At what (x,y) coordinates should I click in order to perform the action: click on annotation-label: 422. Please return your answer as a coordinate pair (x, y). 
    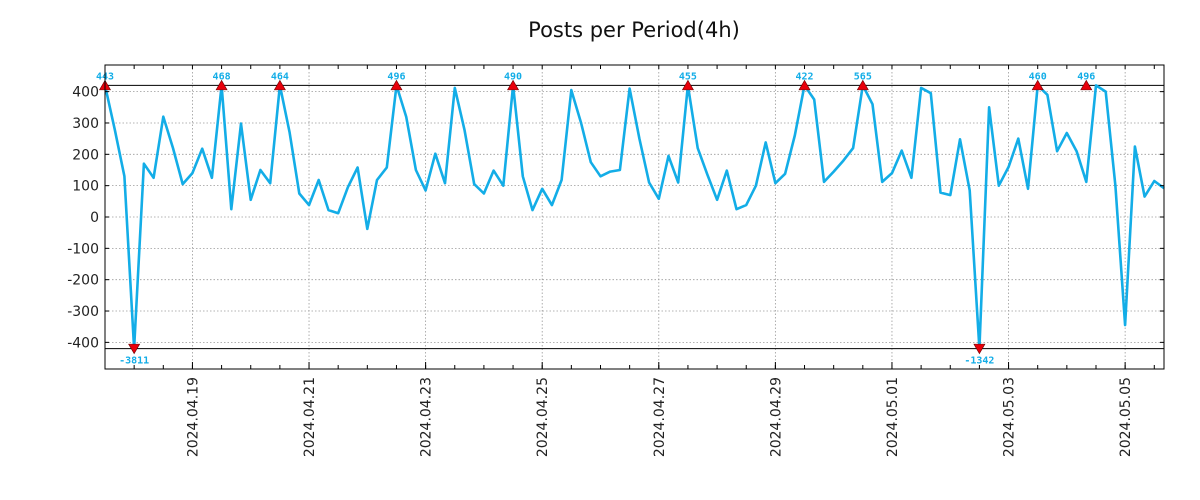
    Looking at the image, I should click on (804, 76).